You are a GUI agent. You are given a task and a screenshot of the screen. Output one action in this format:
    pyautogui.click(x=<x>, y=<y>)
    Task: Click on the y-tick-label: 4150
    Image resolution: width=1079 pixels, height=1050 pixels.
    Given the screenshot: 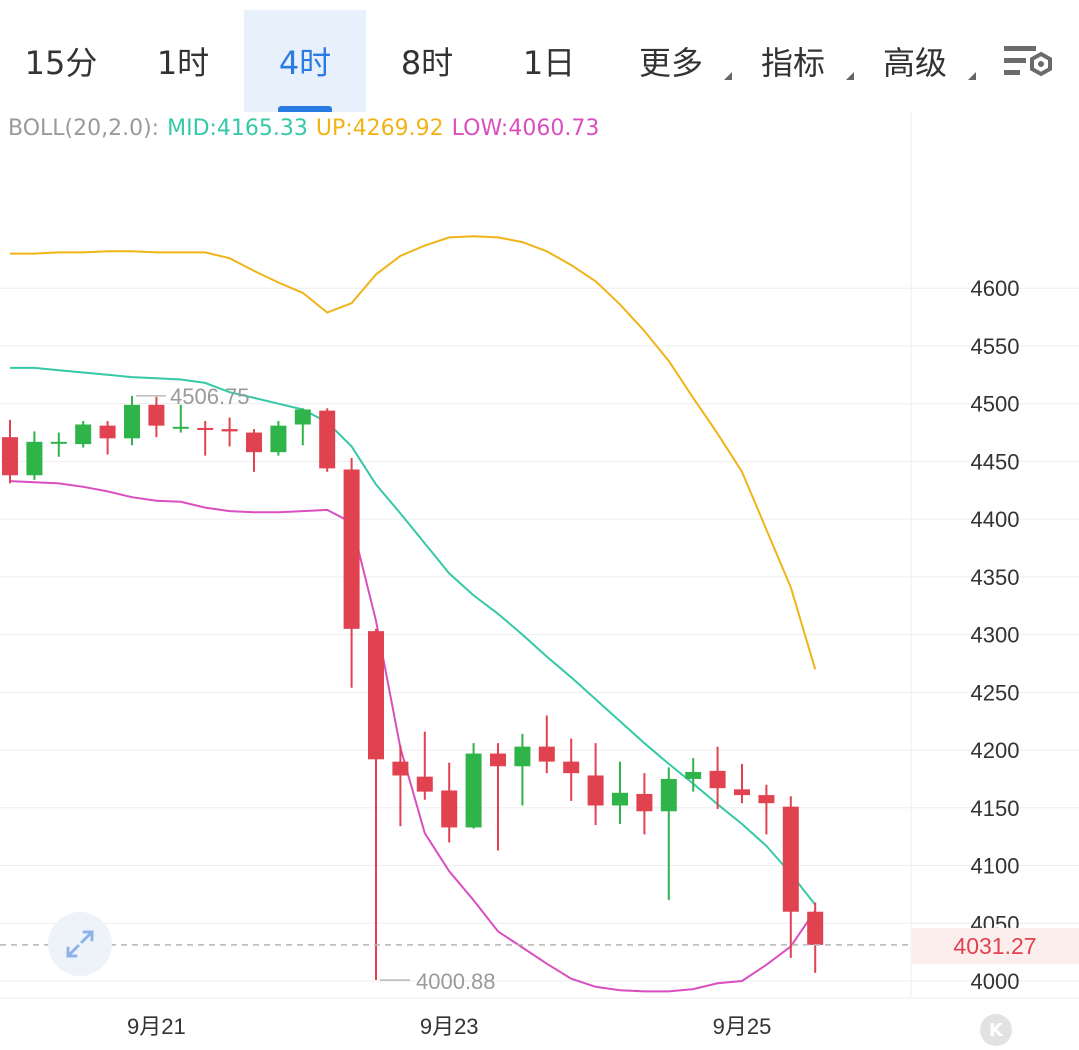 What is the action you would take?
    pyautogui.click(x=995, y=808)
    